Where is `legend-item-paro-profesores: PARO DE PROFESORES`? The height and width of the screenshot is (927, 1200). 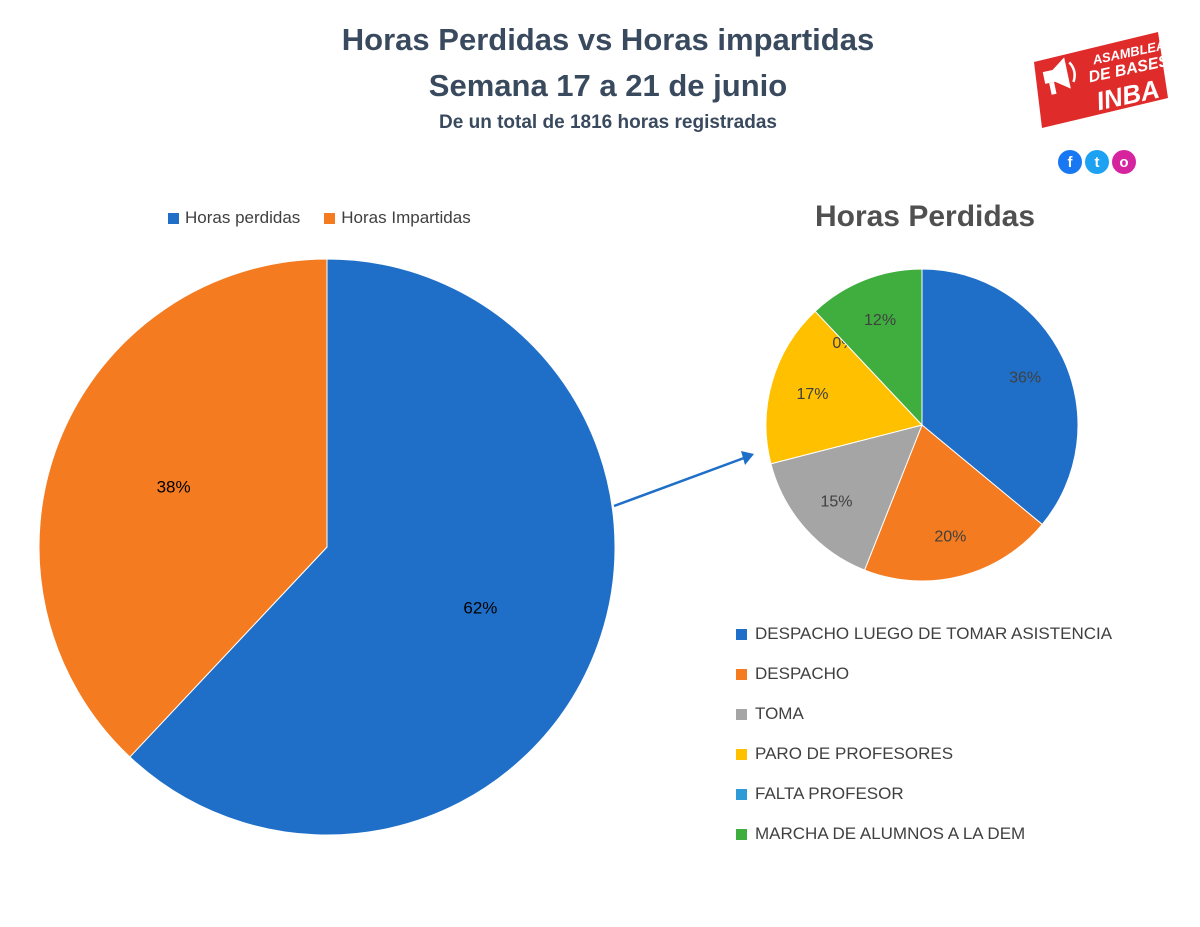
legend-item-paro-profesores: PARO DE PROFESORES is located at coordinates (924, 754).